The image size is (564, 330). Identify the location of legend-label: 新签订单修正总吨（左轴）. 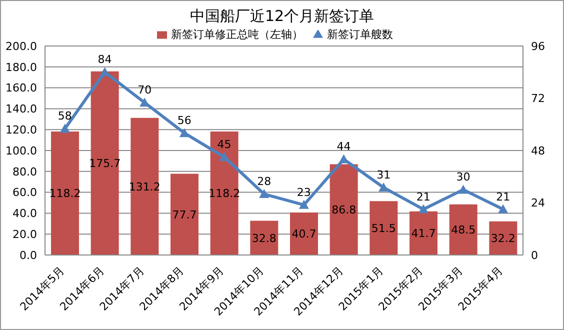
(237, 34).